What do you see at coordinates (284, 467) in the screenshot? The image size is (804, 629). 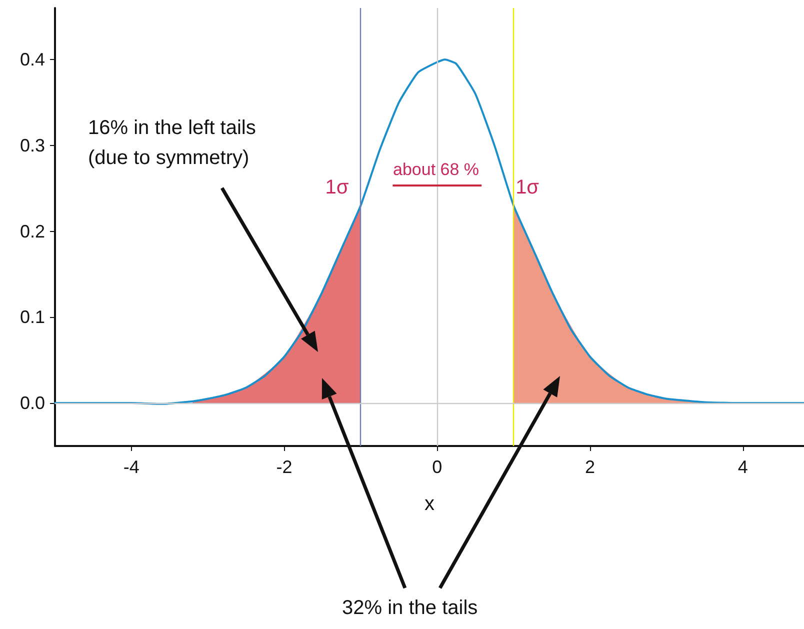 I see `x-tick-label: -2` at bounding box center [284, 467].